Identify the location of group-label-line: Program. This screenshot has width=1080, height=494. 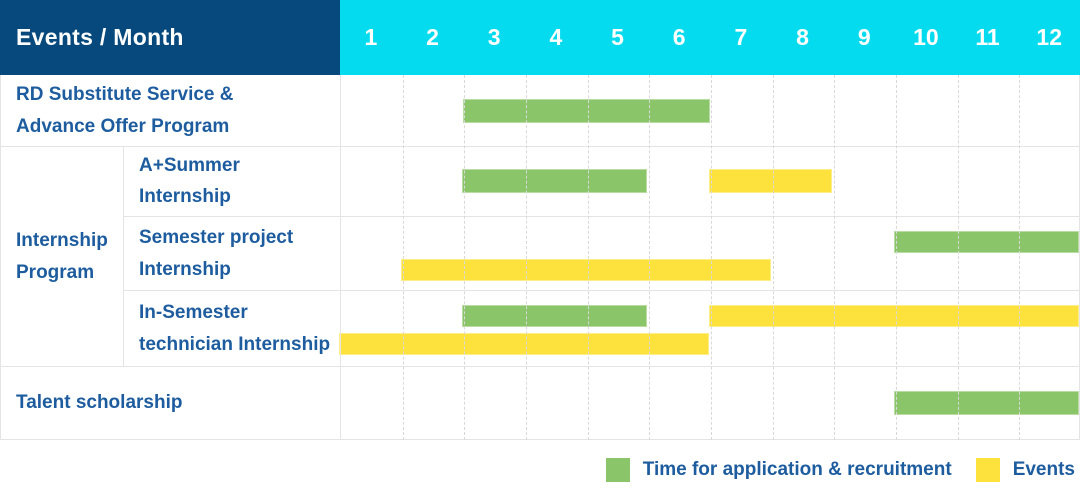
(55, 272).